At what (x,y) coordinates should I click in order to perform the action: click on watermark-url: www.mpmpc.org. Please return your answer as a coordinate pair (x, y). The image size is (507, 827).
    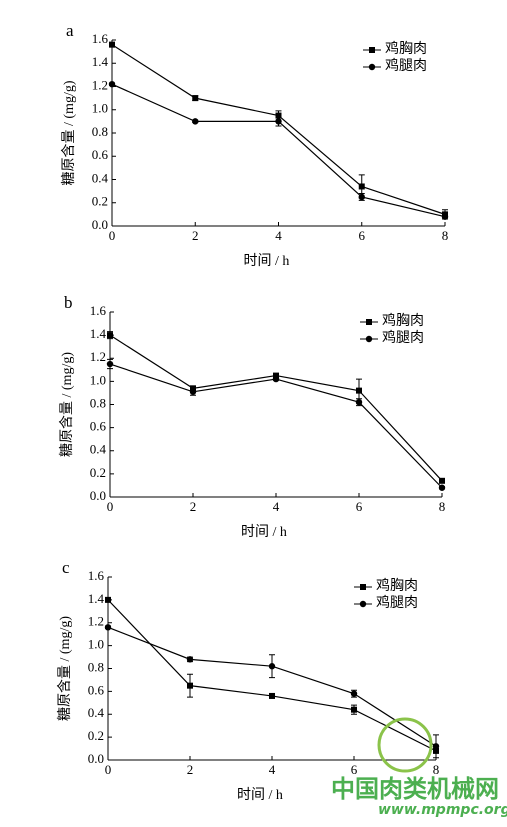
    Looking at the image, I should click on (442, 810).